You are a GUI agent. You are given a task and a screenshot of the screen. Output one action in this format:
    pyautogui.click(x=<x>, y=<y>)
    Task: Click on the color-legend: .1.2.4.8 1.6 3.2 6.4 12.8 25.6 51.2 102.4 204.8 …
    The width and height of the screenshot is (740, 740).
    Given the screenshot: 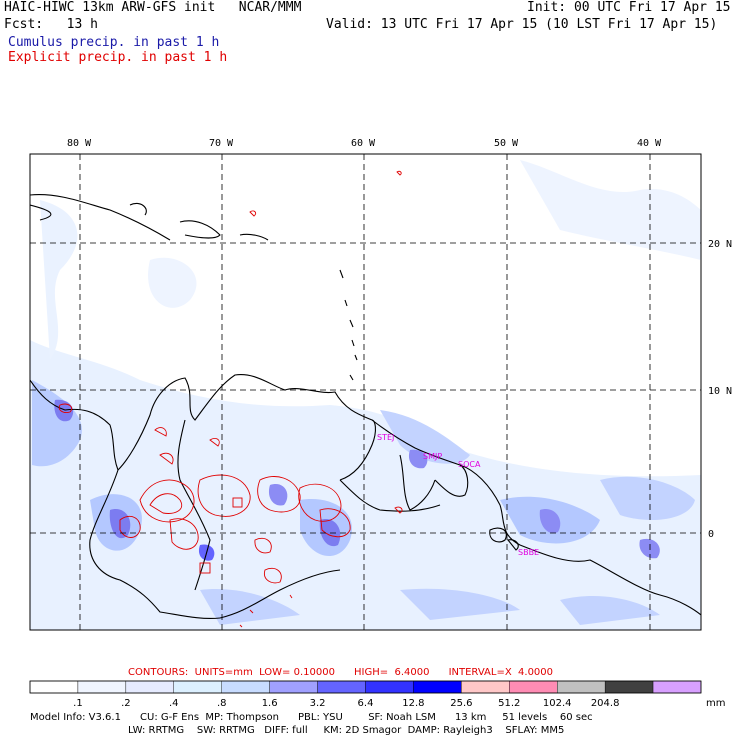 What is the action you would take?
    pyautogui.click(x=377, y=694)
    